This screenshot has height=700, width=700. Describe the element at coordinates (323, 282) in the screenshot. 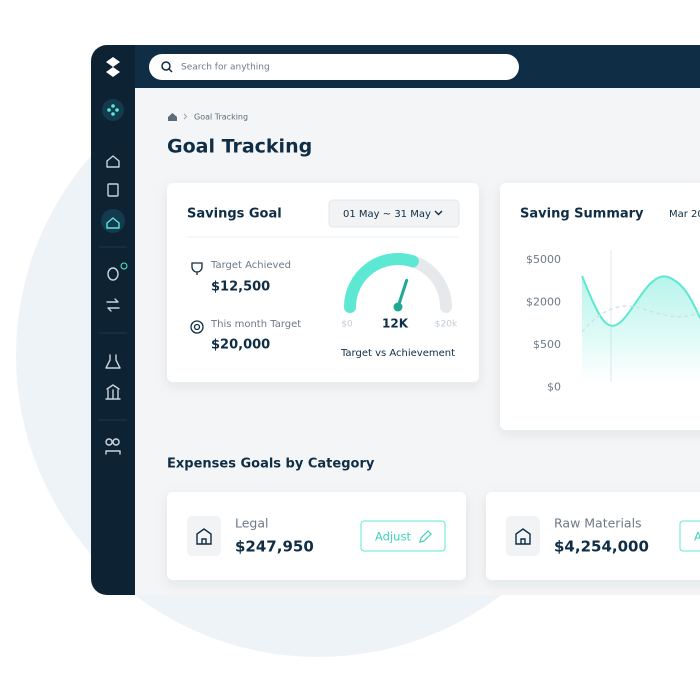

I see `savings-card` at that location.